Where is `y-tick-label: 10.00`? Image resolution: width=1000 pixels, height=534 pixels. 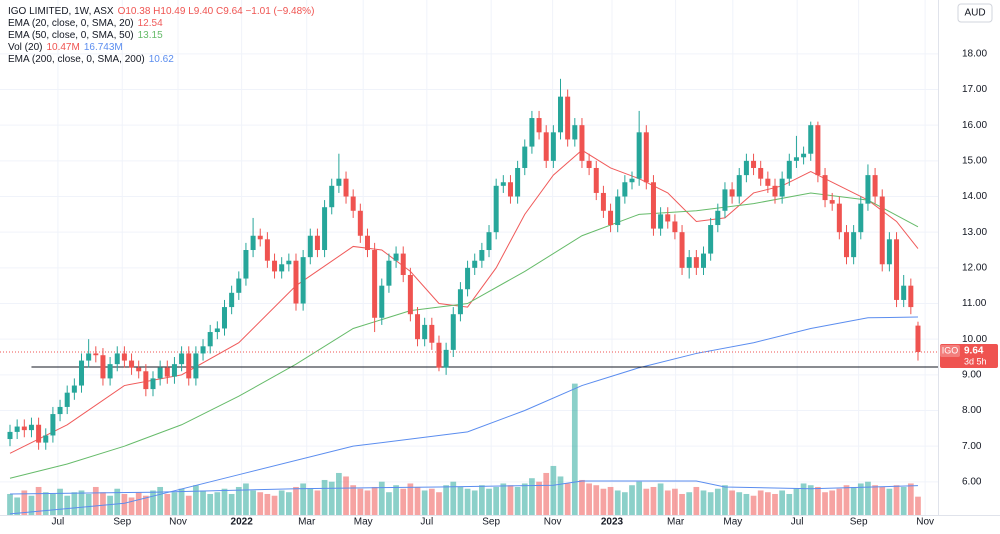 y-tick-label: 10.00 is located at coordinates (974, 339).